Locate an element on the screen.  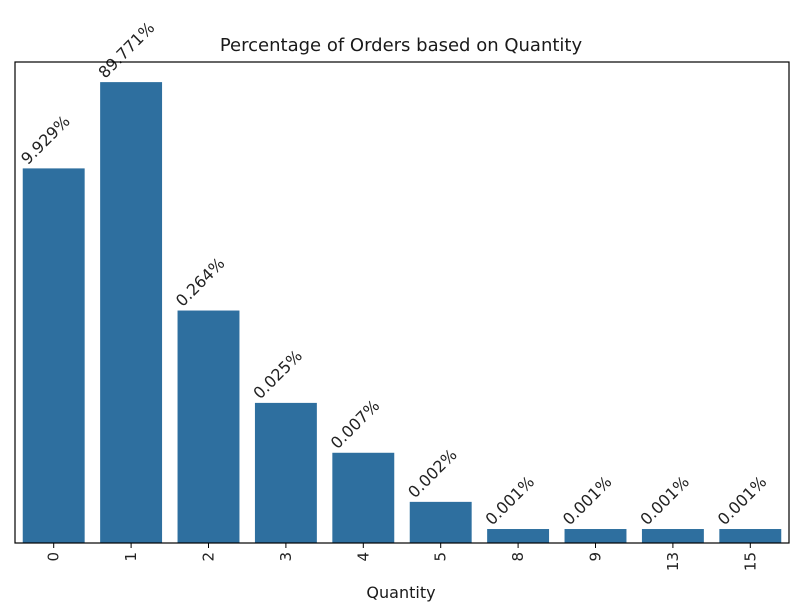
data-label-9: 0.001% is located at coordinates (587, 500).